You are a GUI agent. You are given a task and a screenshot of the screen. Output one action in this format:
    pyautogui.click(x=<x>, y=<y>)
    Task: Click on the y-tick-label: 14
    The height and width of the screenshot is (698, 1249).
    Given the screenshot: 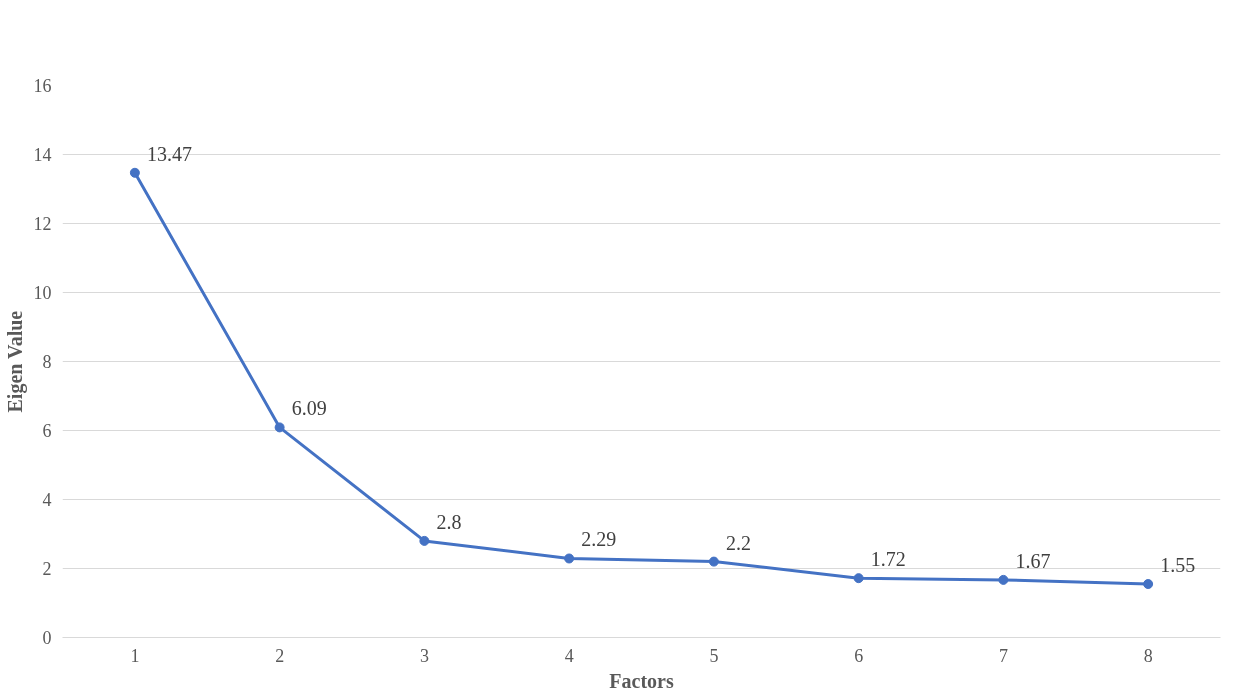 What is the action you would take?
    pyautogui.click(x=42, y=155)
    